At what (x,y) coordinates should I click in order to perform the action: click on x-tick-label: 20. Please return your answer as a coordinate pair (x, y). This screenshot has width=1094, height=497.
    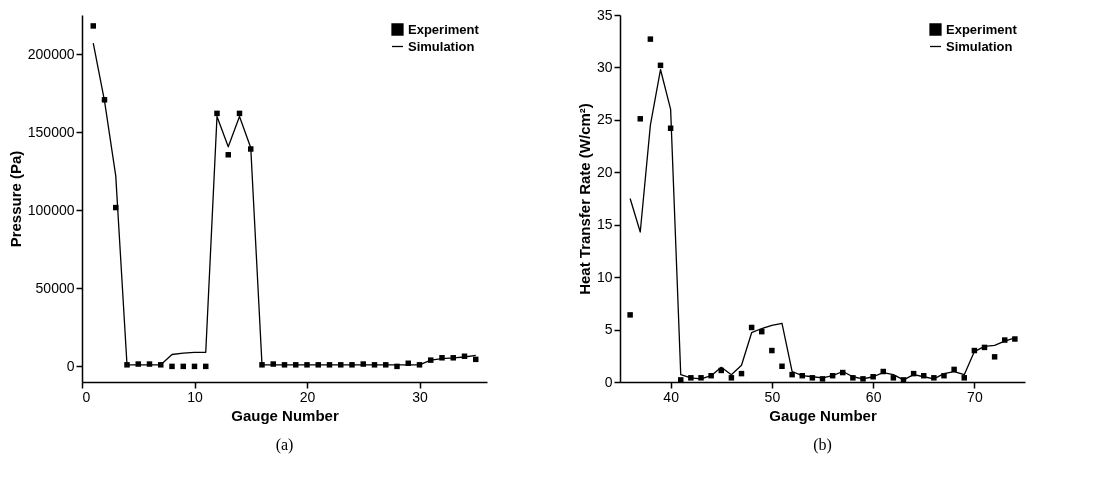
    Looking at the image, I should click on (307, 396).